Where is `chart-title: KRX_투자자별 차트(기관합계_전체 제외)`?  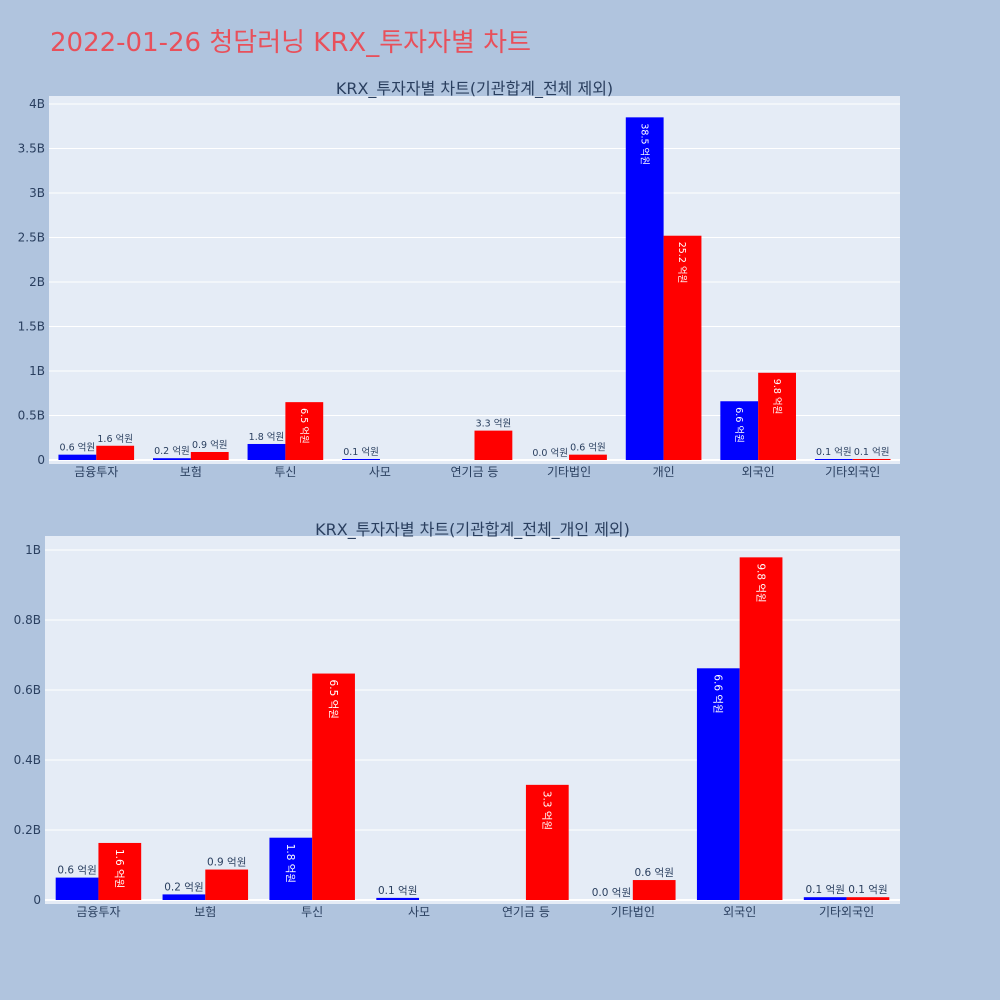
chart-title: KRX_투자자별 차트(기관합계_전체 제외) is located at coordinates (474, 89).